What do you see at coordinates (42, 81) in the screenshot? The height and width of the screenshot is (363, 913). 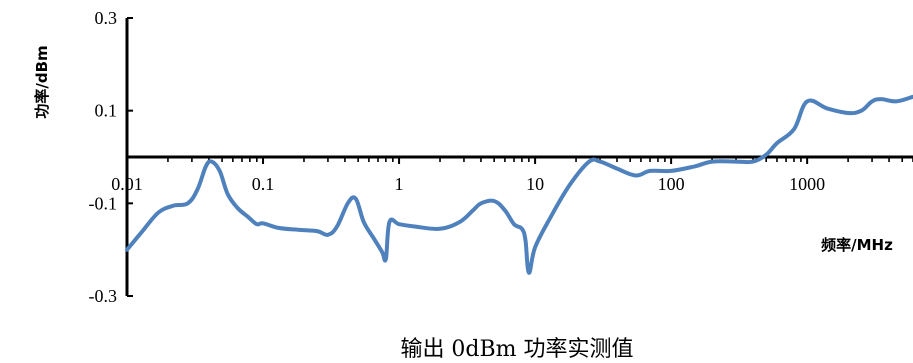 I see `y-axis-title: 功率/dBm` at bounding box center [42, 81].